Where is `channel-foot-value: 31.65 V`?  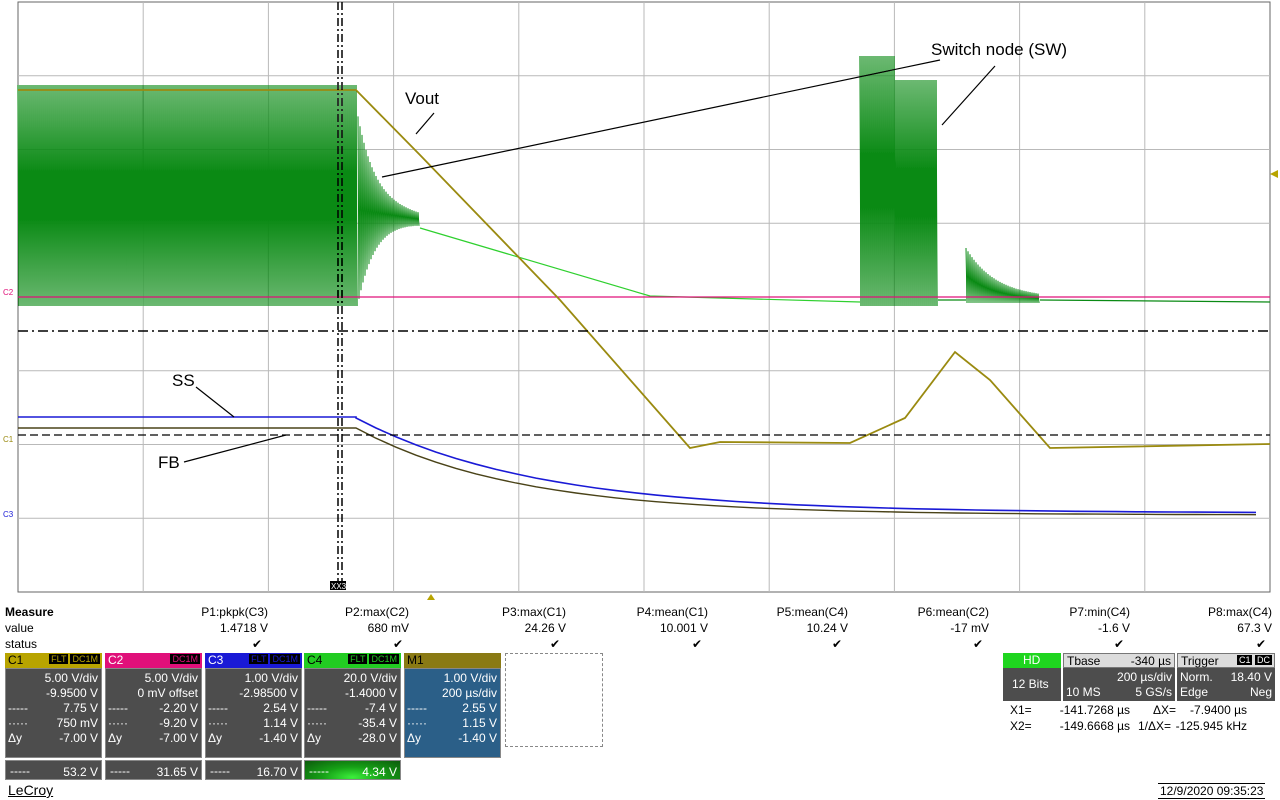 channel-foot-value: 31.65 V is located at coordinates (177, 772).